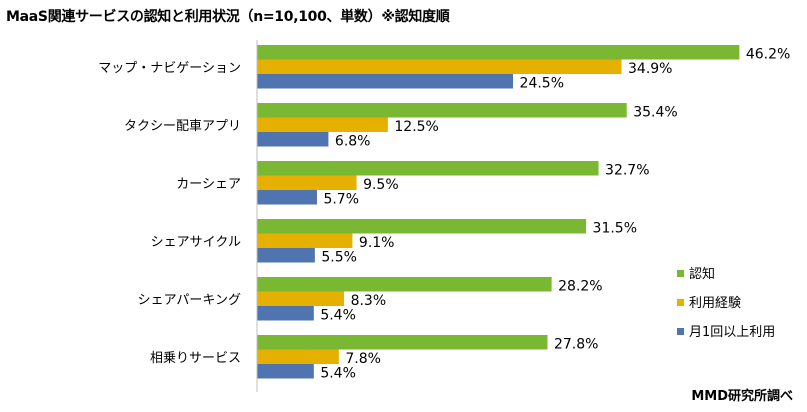 The height and width of the screenshot is (412, 807). What do you see at coordinates (377, 243) in the screenshot?
I see `data-label: 9.1%` at bounding box center [377, 243].